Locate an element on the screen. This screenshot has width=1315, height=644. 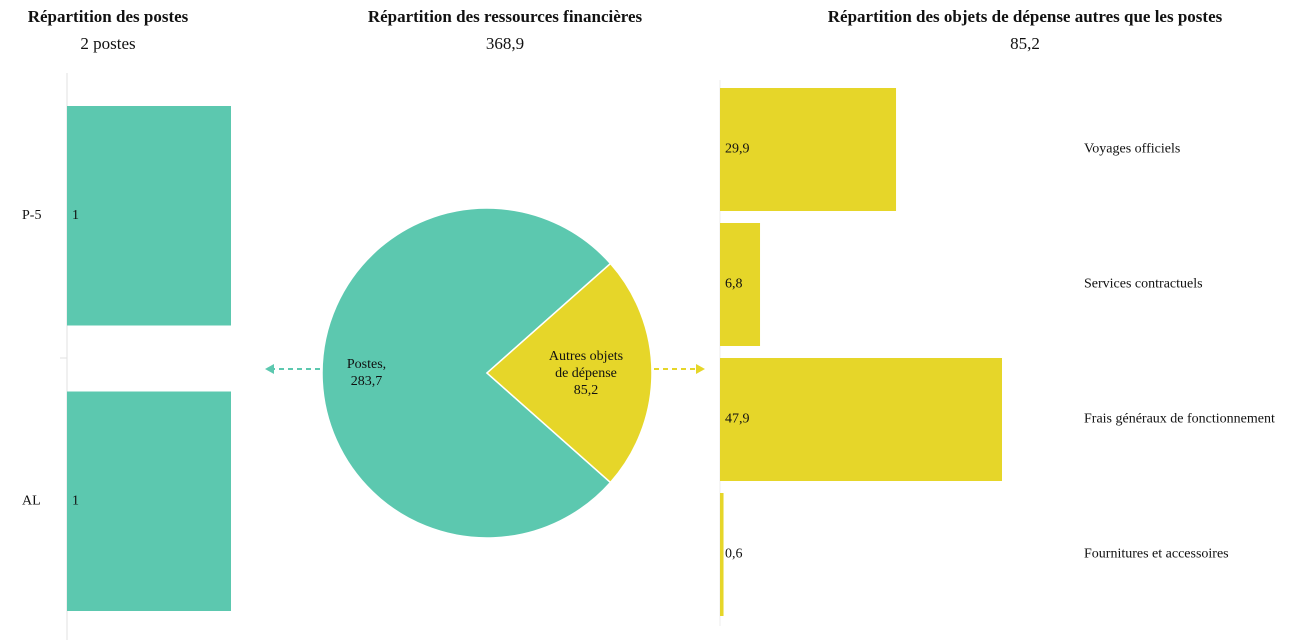
category-label: AL is located at coordinates (31, 500).